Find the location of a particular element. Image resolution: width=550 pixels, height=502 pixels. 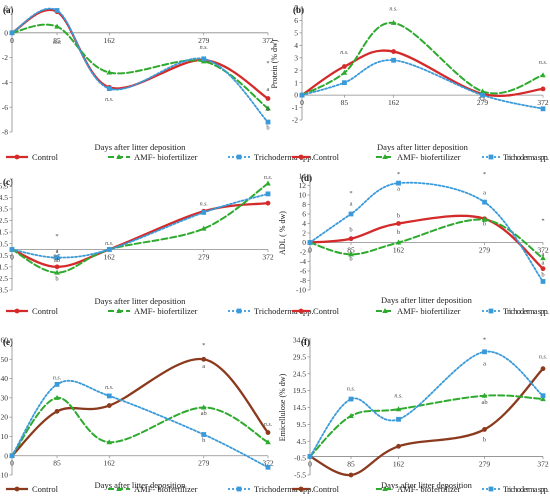

y-tick-label: 60 is located at coordinates (5, 340).